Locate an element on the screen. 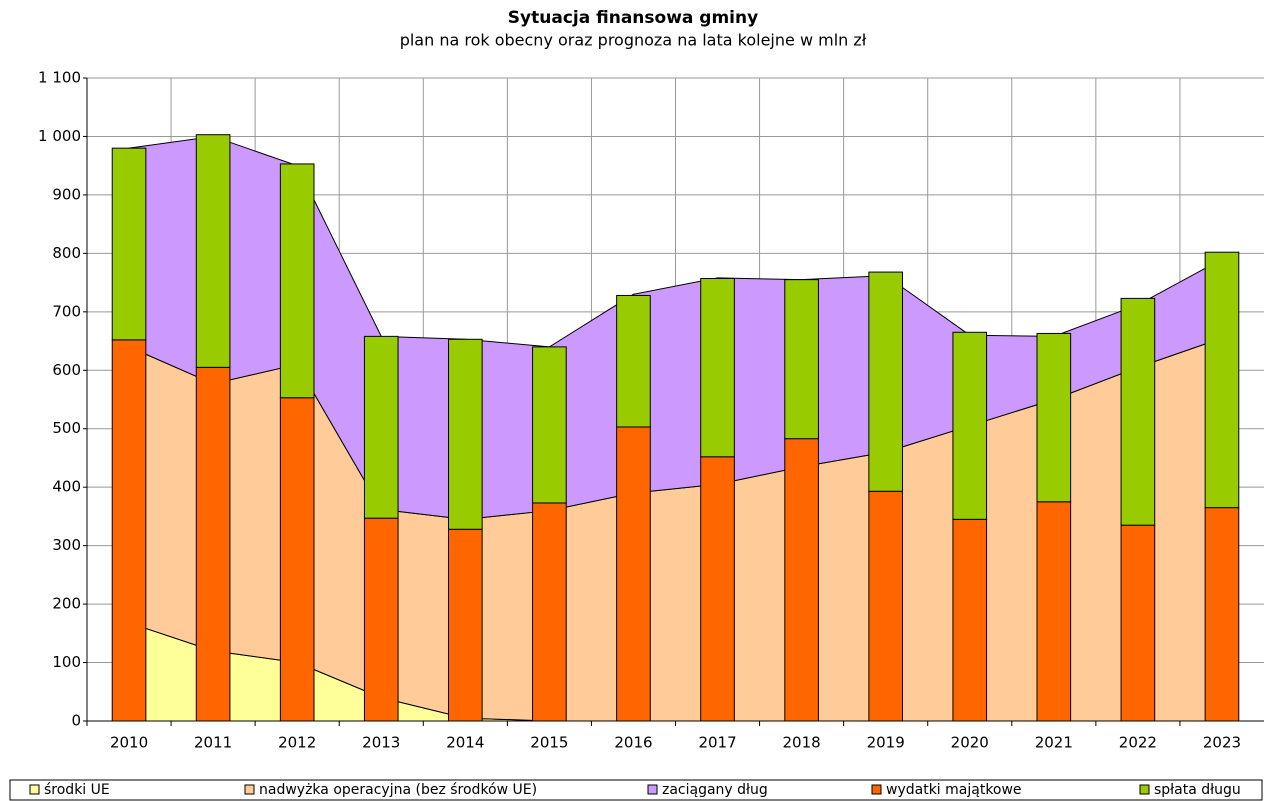  y-tick-label: 700 is located at coordinates (66, 311).